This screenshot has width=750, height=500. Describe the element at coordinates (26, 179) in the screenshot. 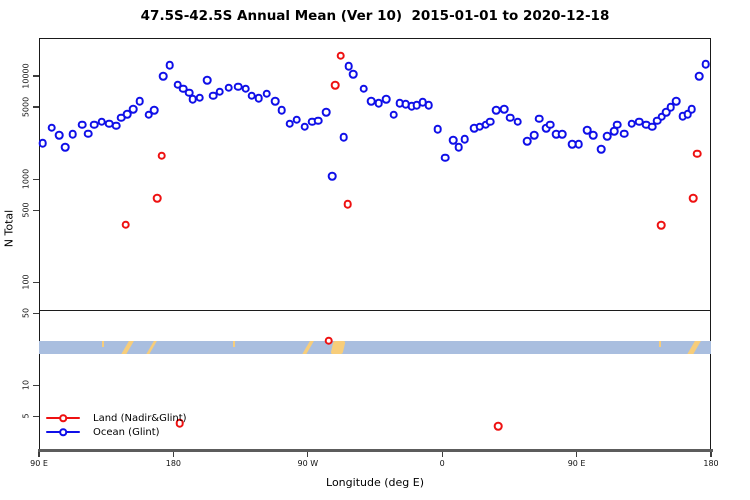

I see `y-tick-label: 1000` at that location.